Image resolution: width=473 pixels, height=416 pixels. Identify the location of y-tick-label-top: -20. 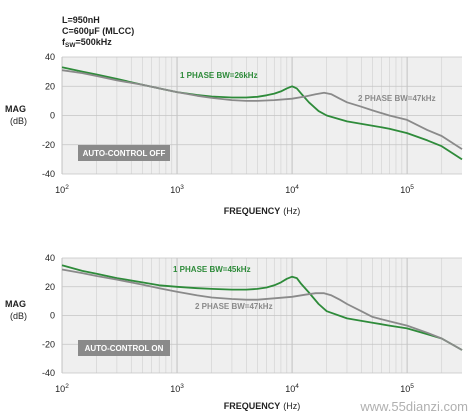
(48, 145).